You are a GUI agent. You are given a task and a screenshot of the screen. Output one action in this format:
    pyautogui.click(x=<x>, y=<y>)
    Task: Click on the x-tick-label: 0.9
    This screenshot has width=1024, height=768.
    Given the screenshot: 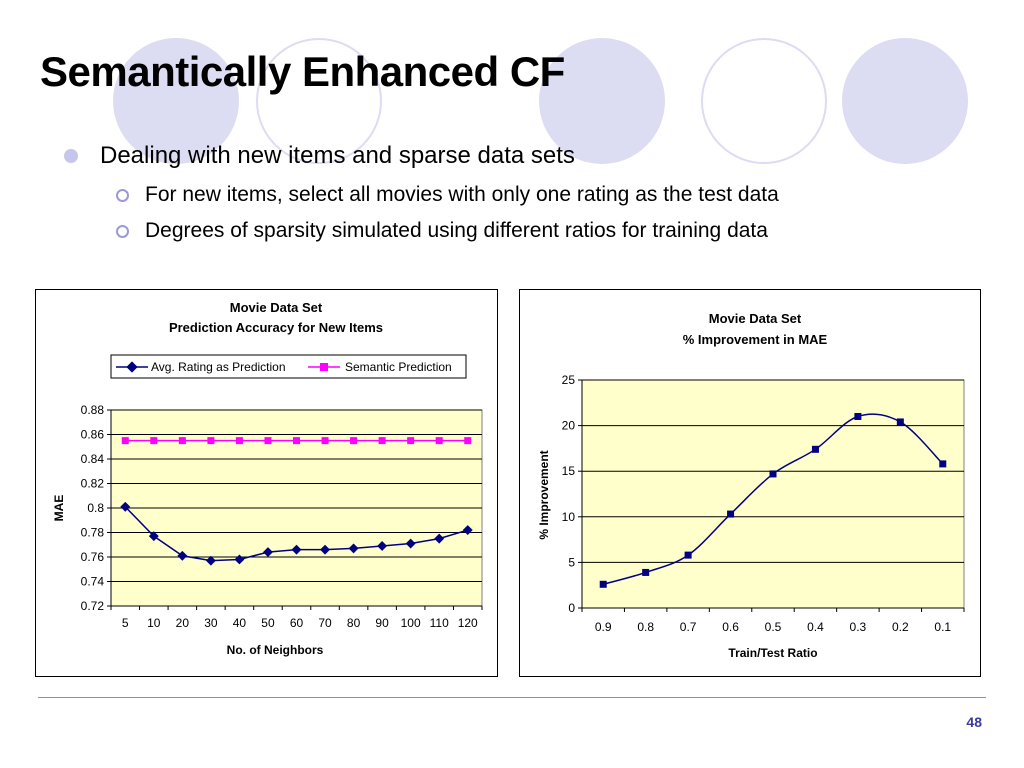 What is the action you would take?
    pyautogui.click(x=603, y=627)
    